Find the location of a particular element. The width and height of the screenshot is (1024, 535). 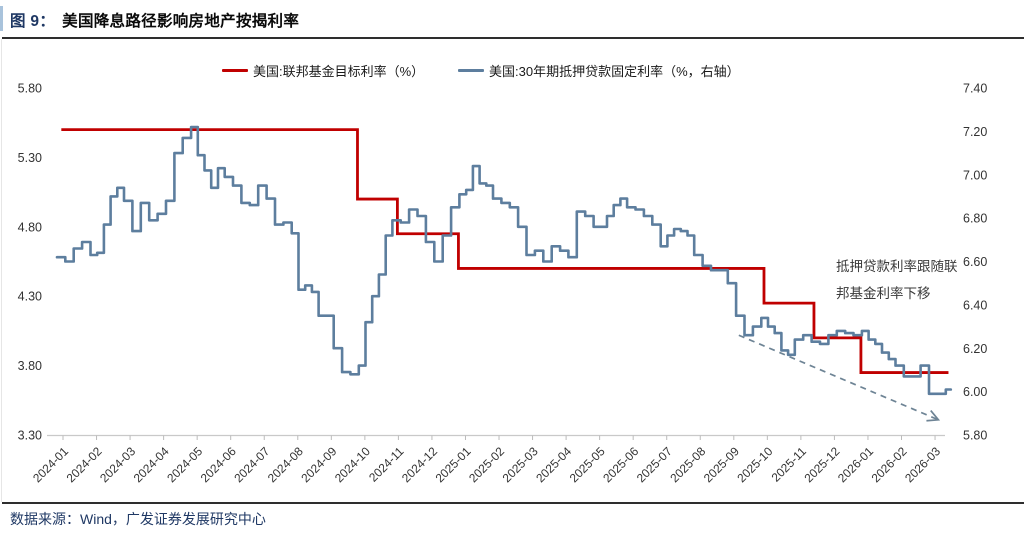

legend-item-mortgage-rate: 美国:30年期抵押贷款固定利率（%，右轴） is located at coordinates (599, 70).